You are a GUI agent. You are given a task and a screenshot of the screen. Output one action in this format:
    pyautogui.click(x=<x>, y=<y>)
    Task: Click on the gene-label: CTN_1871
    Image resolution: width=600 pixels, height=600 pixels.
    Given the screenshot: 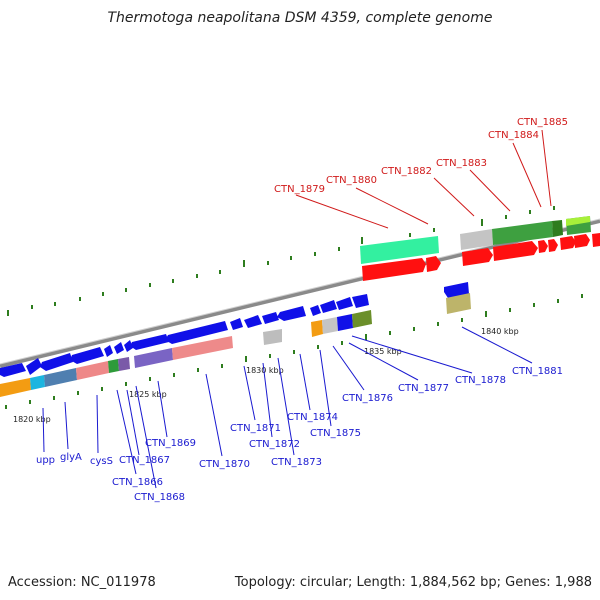 What is the action you would take?
    pyautogui.click(x=255, y=428)
    